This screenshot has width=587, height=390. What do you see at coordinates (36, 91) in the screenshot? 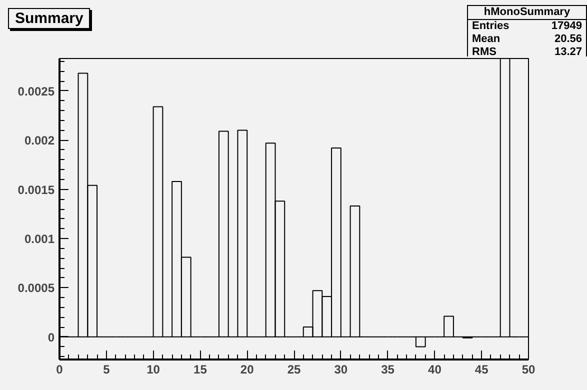
I see `y-tick-label: 0.0025` at bounding box center [36, 91].